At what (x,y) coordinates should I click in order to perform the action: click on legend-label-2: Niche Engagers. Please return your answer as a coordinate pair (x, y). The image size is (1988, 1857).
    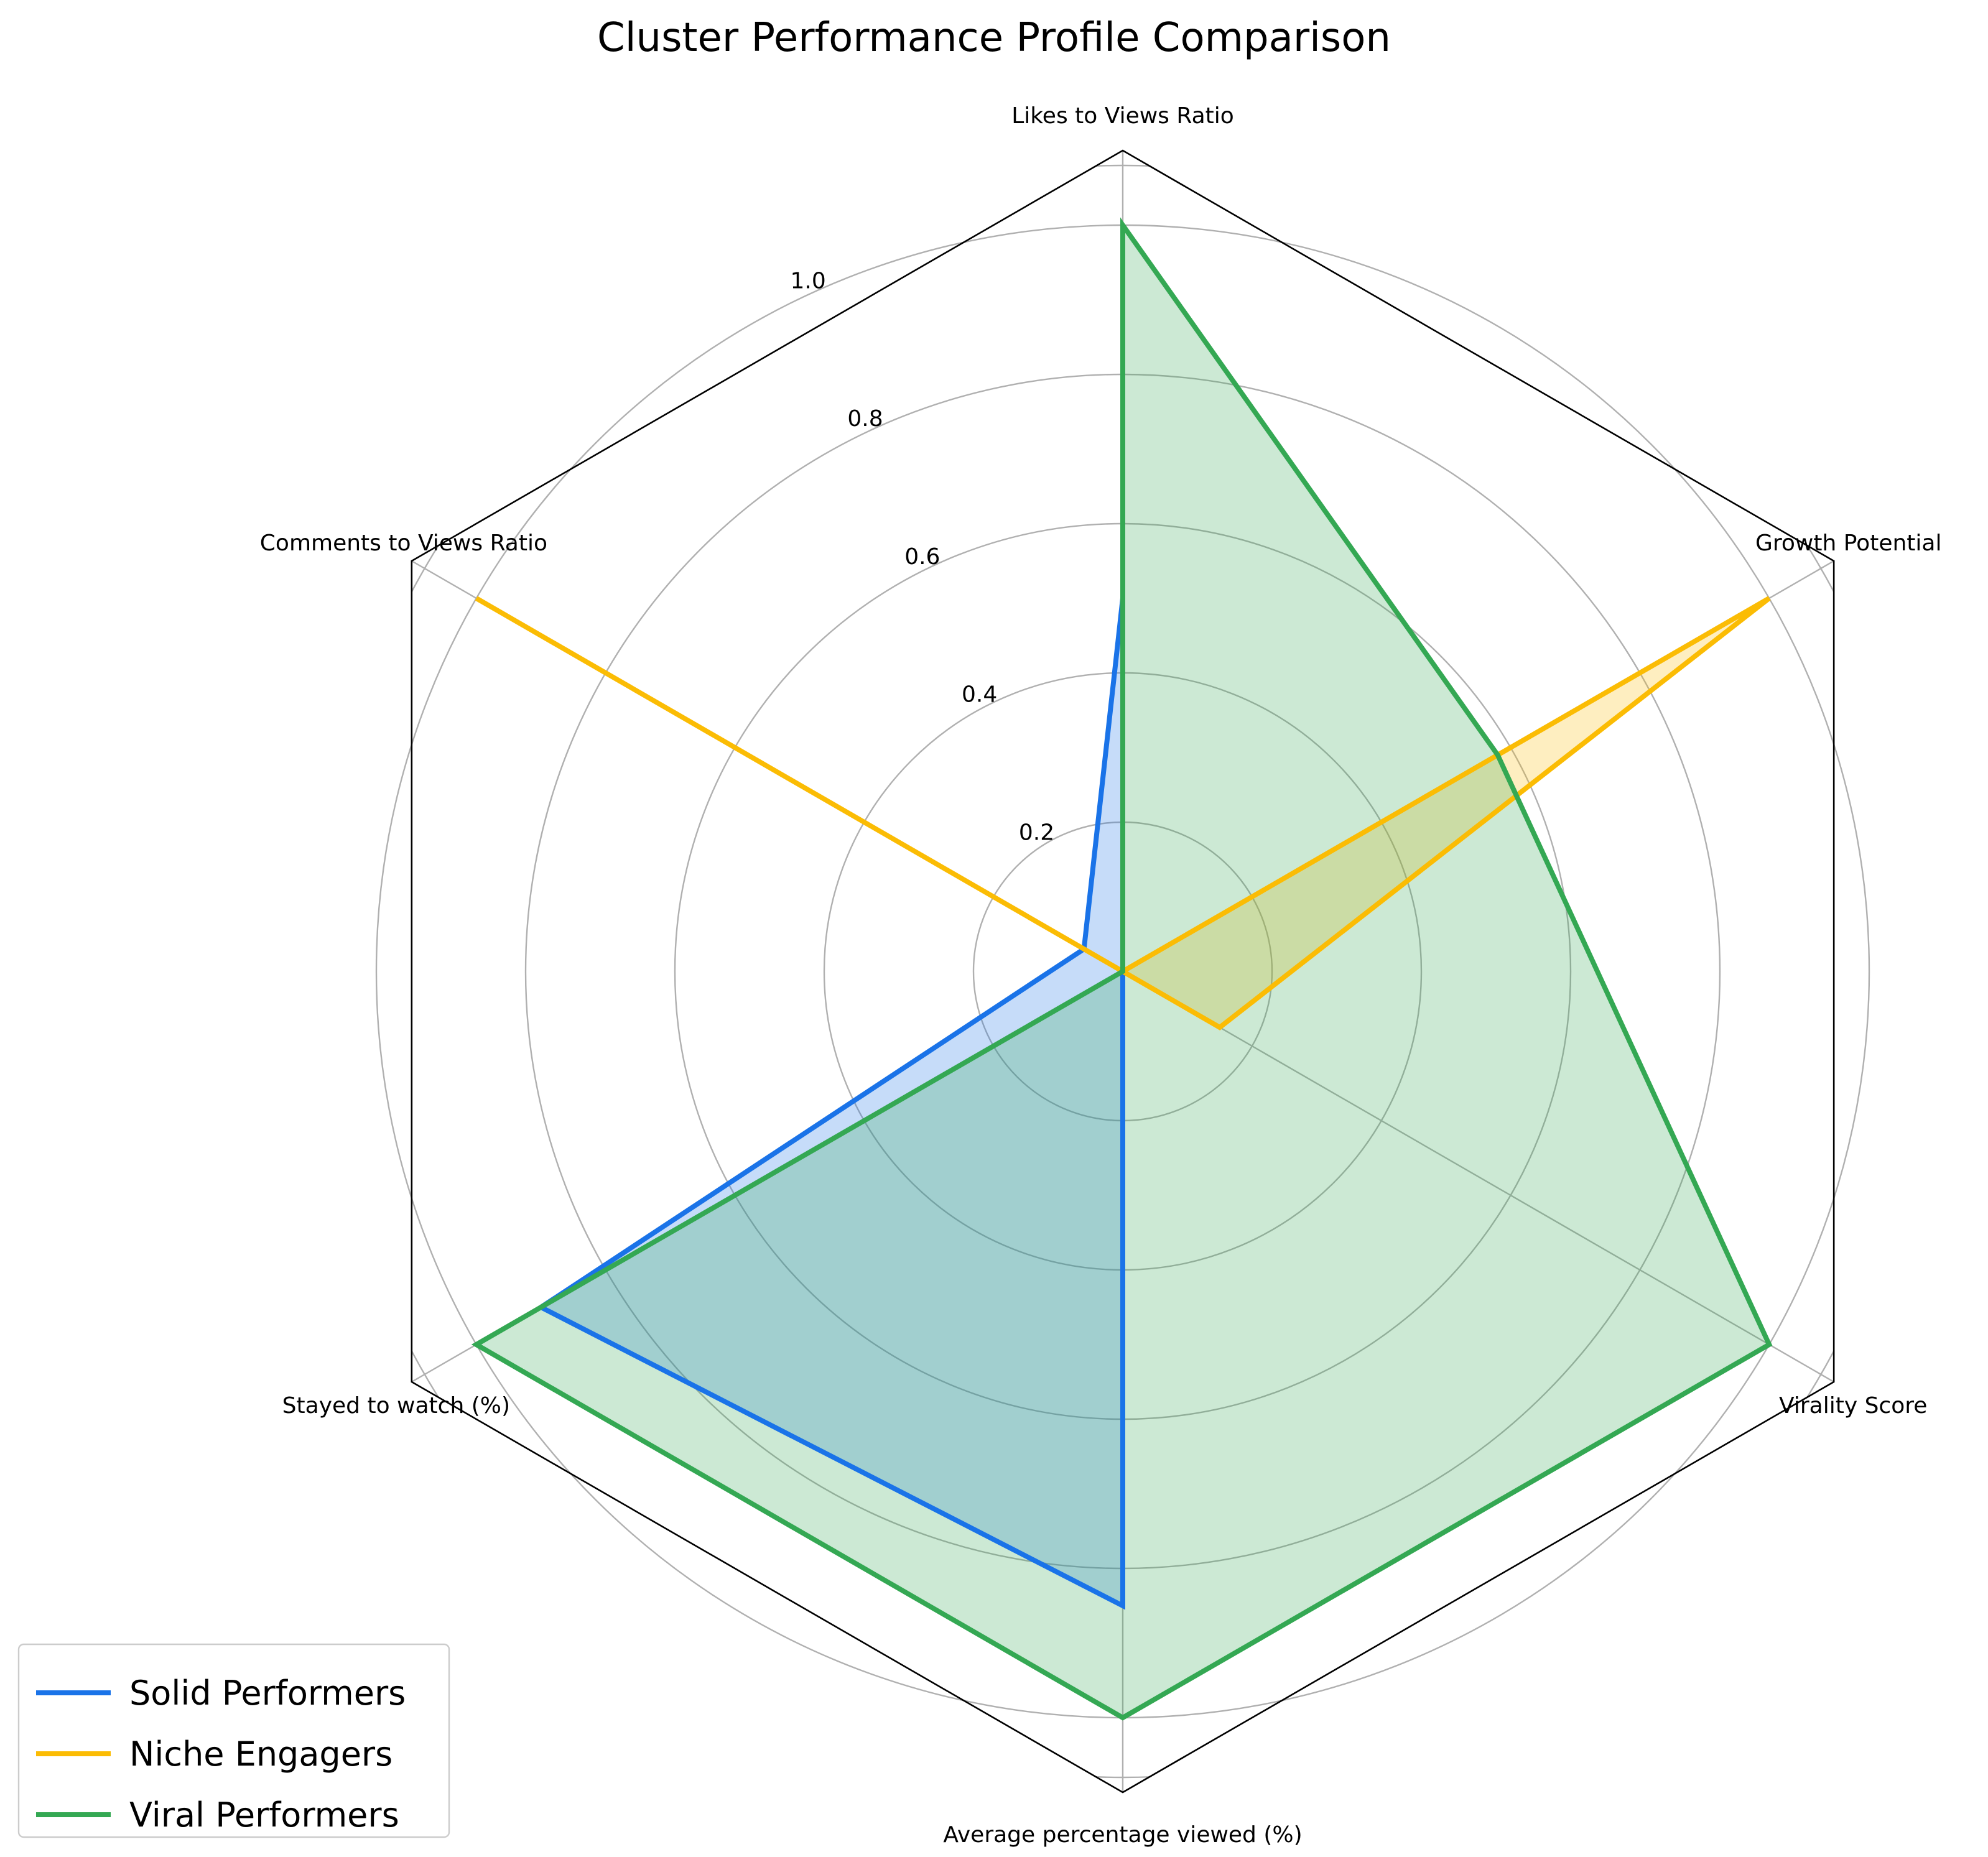
    Looking at the image, I should click on (260, 1754).